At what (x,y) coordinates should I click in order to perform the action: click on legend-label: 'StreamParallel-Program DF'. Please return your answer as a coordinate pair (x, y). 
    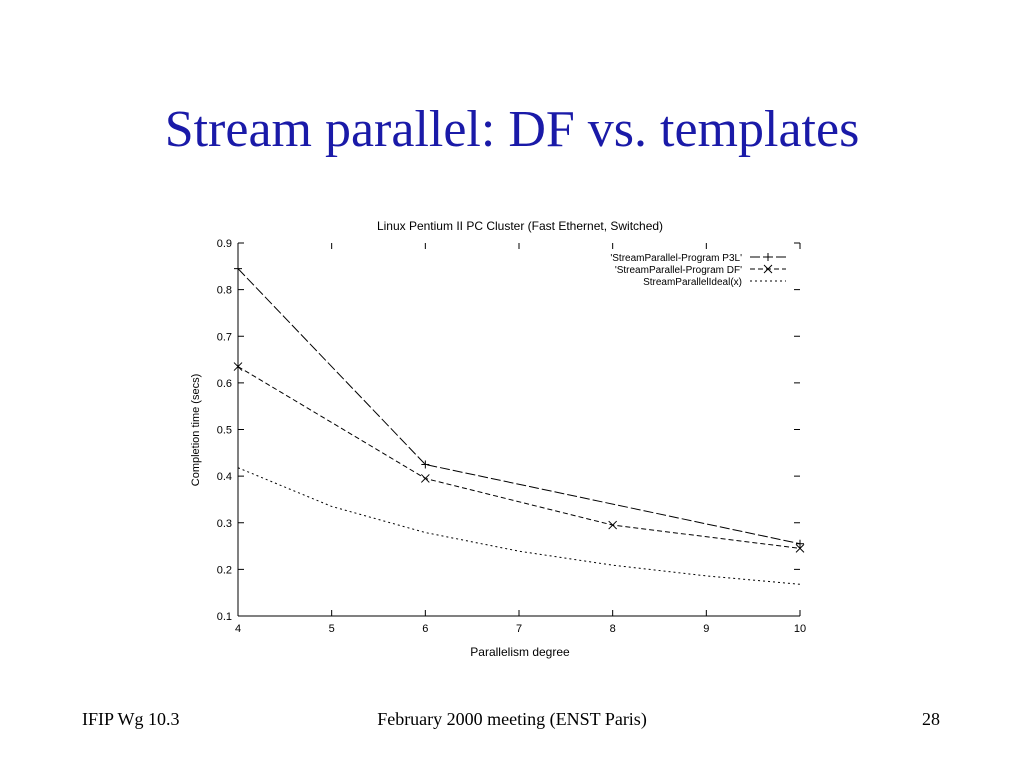
    Looking at the image, I should click on (678, 270).